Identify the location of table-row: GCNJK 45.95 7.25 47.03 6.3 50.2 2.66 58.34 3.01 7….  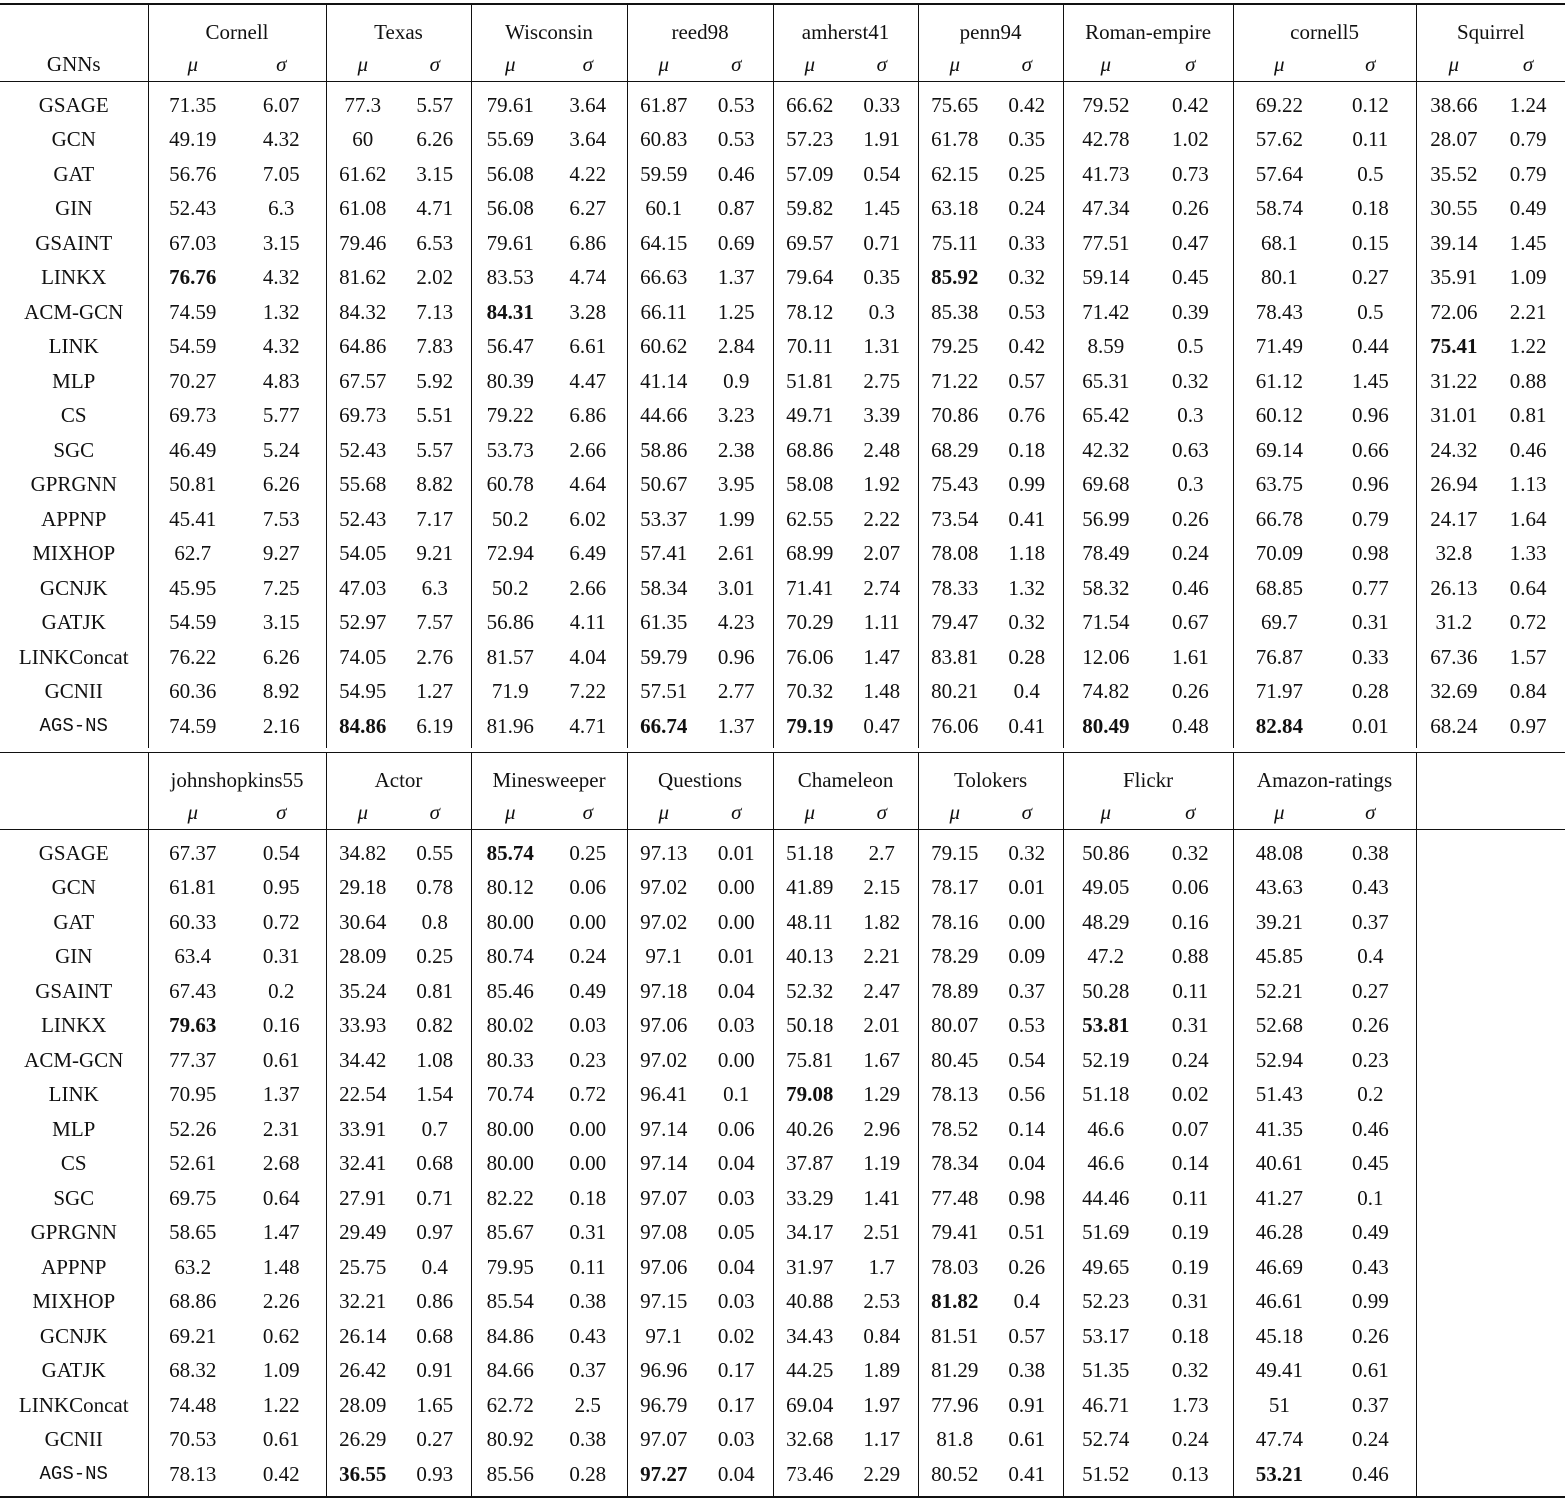
(782, 588).